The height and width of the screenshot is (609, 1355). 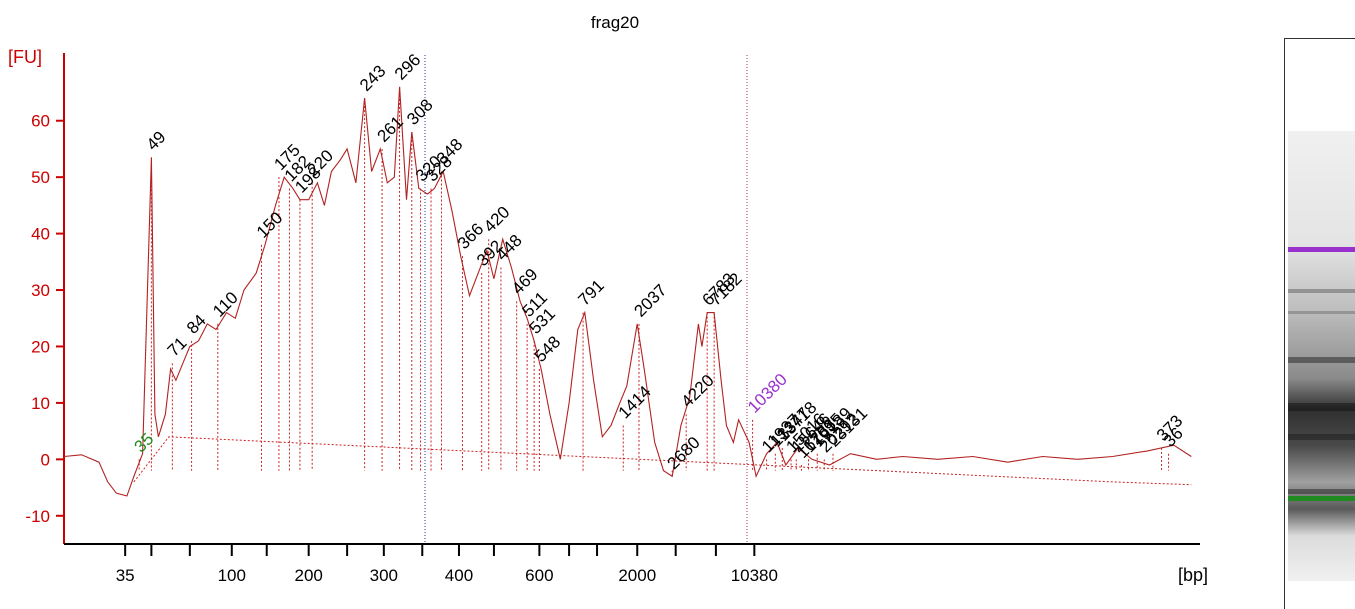 What do you see at coordinates (40, 121) in the screenshot?
I see `y-tick-label: 60` at bounding box center [40, 121].